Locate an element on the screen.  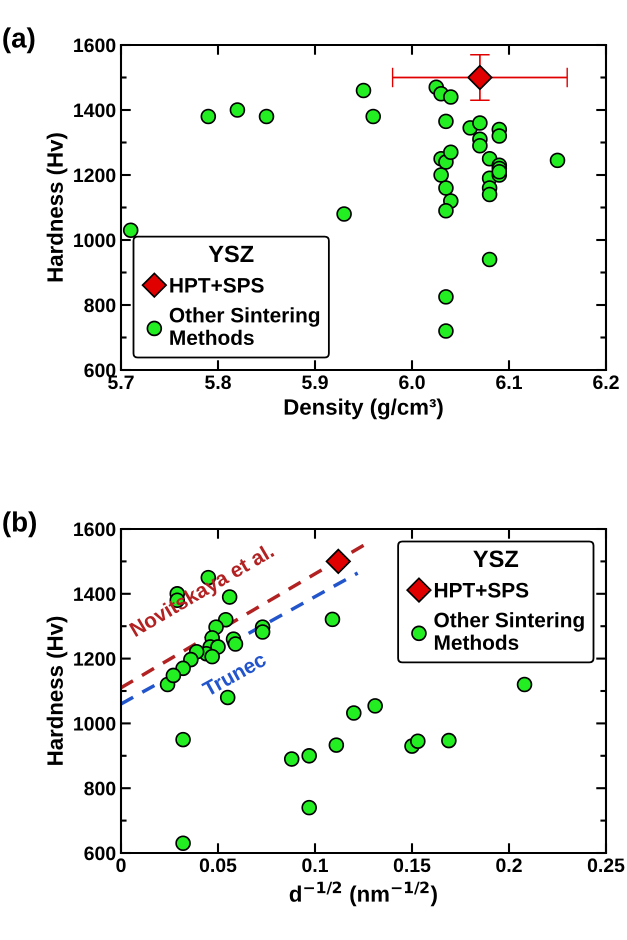
x-tick-label: 6.1 is located at coordinates (509, 382).